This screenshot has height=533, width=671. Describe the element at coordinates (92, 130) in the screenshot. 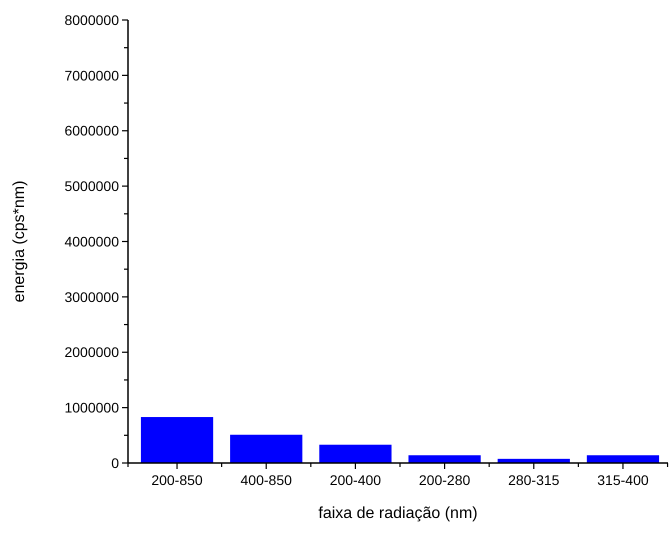

I see `y-tick-label: 6000000` at that location.